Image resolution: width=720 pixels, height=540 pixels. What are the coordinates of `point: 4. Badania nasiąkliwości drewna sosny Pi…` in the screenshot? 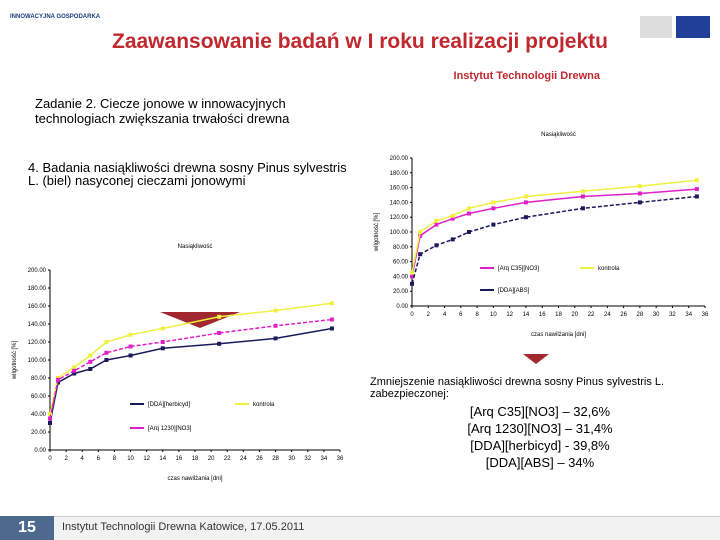 It's located at (187, 174).